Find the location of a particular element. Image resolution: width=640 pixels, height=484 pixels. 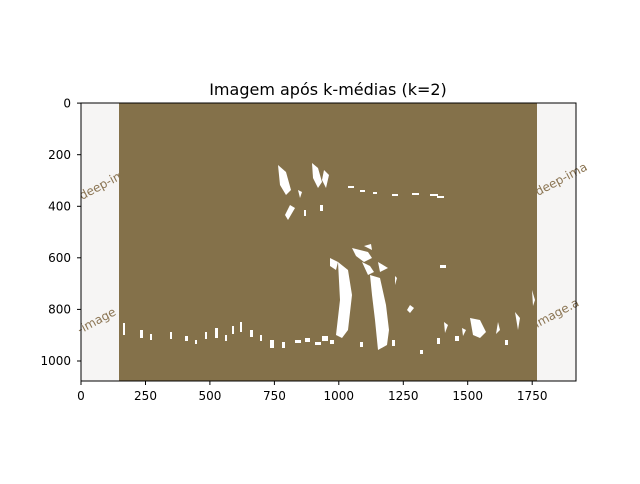

x-tick-label: 0 is located at coordinates (81, 396).